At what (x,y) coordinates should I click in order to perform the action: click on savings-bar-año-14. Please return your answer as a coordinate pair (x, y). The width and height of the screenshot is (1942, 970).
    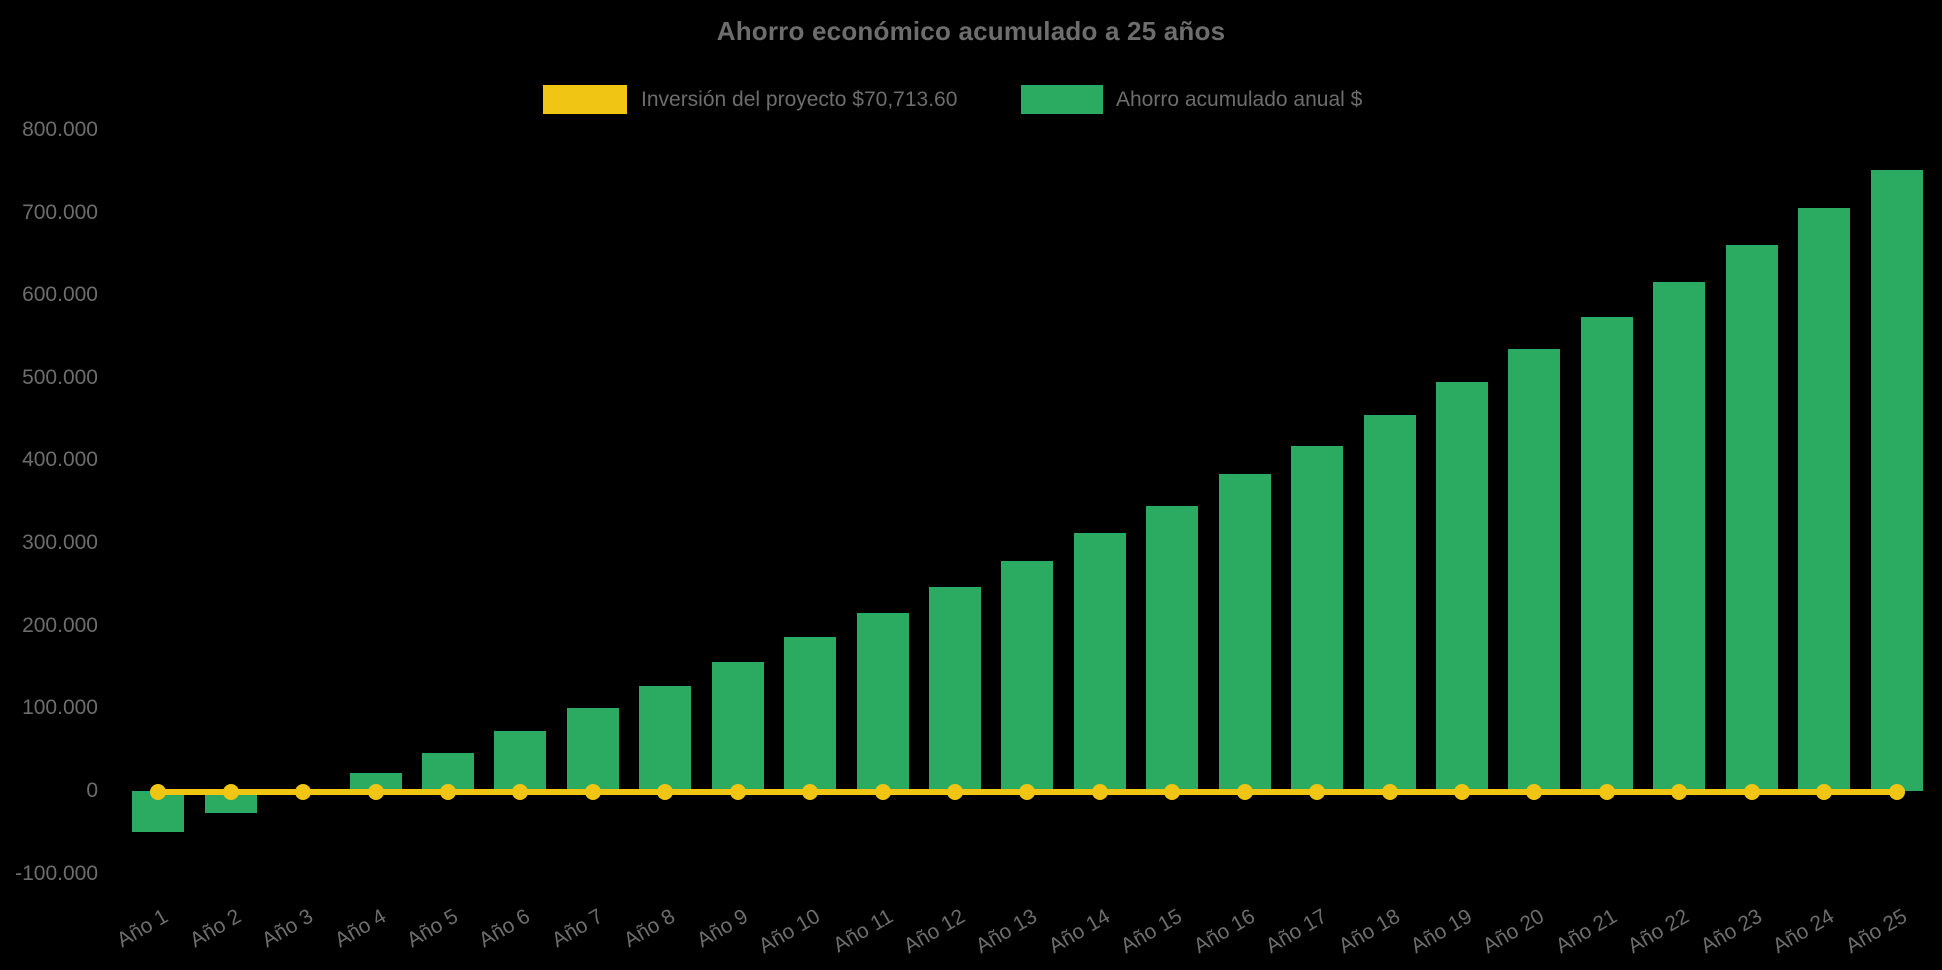
    Looking at the image, I should click on (1099, 662).